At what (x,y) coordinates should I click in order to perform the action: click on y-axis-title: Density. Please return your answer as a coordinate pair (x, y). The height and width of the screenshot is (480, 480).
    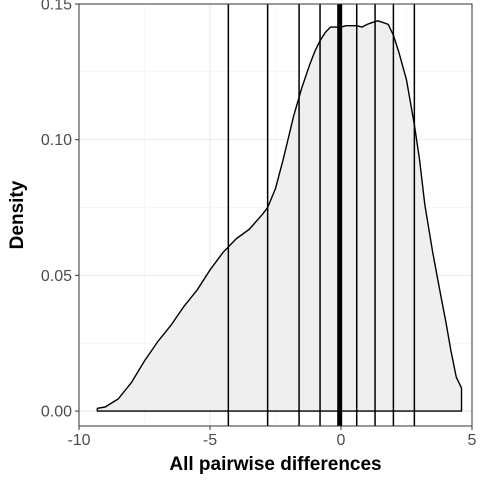
    Looking at the image, I should click on (17, 214).